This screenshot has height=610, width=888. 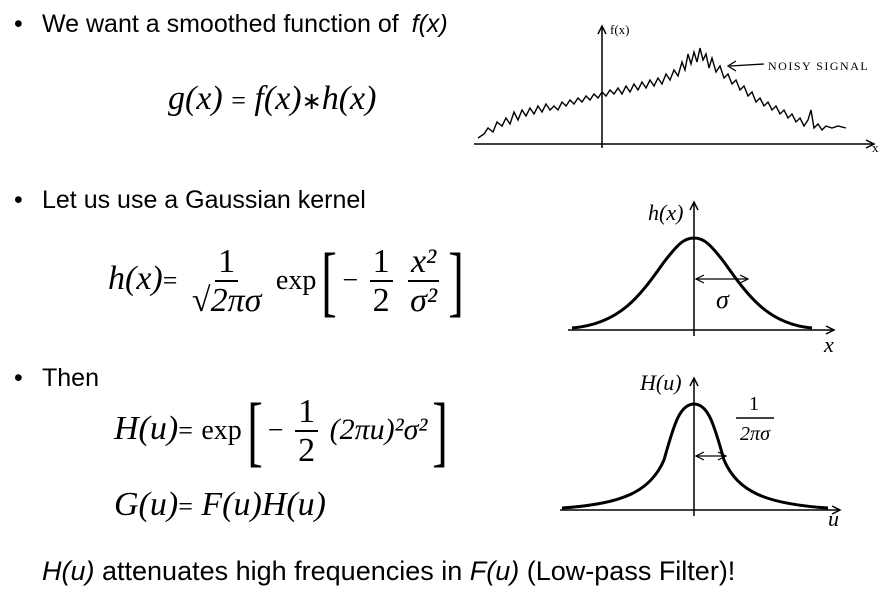 I want to click on bullet-function-name: f(x), so click(x=429, y=24).